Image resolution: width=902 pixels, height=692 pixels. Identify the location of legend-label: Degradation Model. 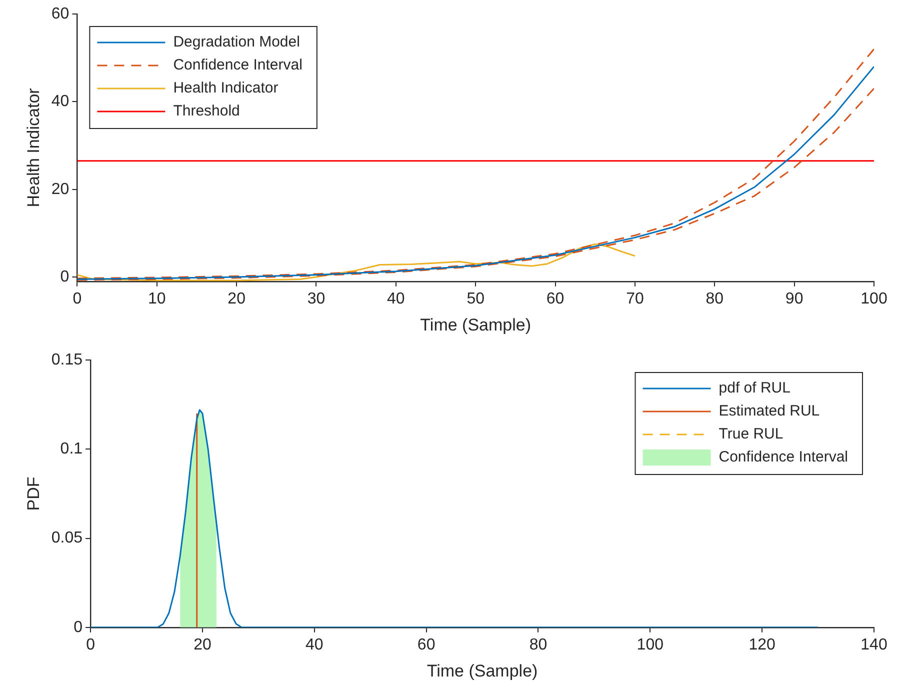
(236, 42).